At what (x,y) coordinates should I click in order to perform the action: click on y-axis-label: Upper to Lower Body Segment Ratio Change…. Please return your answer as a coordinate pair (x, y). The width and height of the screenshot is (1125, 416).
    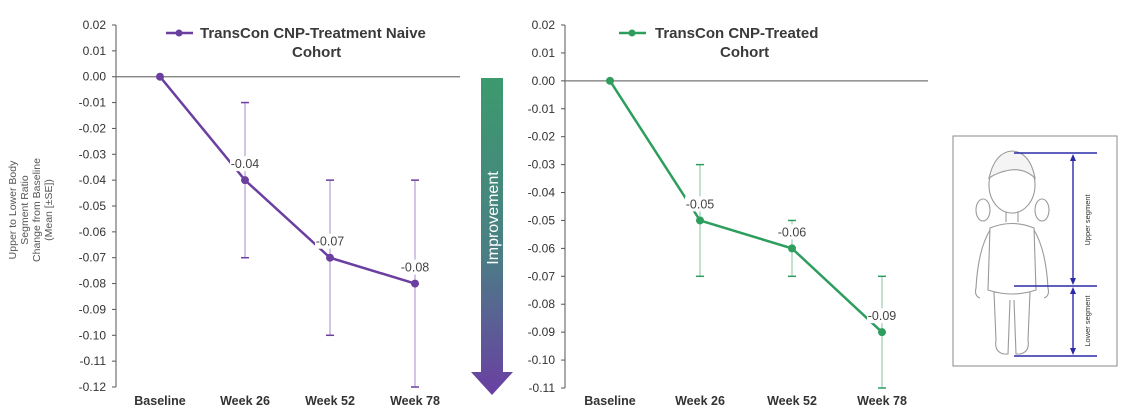
    Looking at the image, I should click on (31, 210).